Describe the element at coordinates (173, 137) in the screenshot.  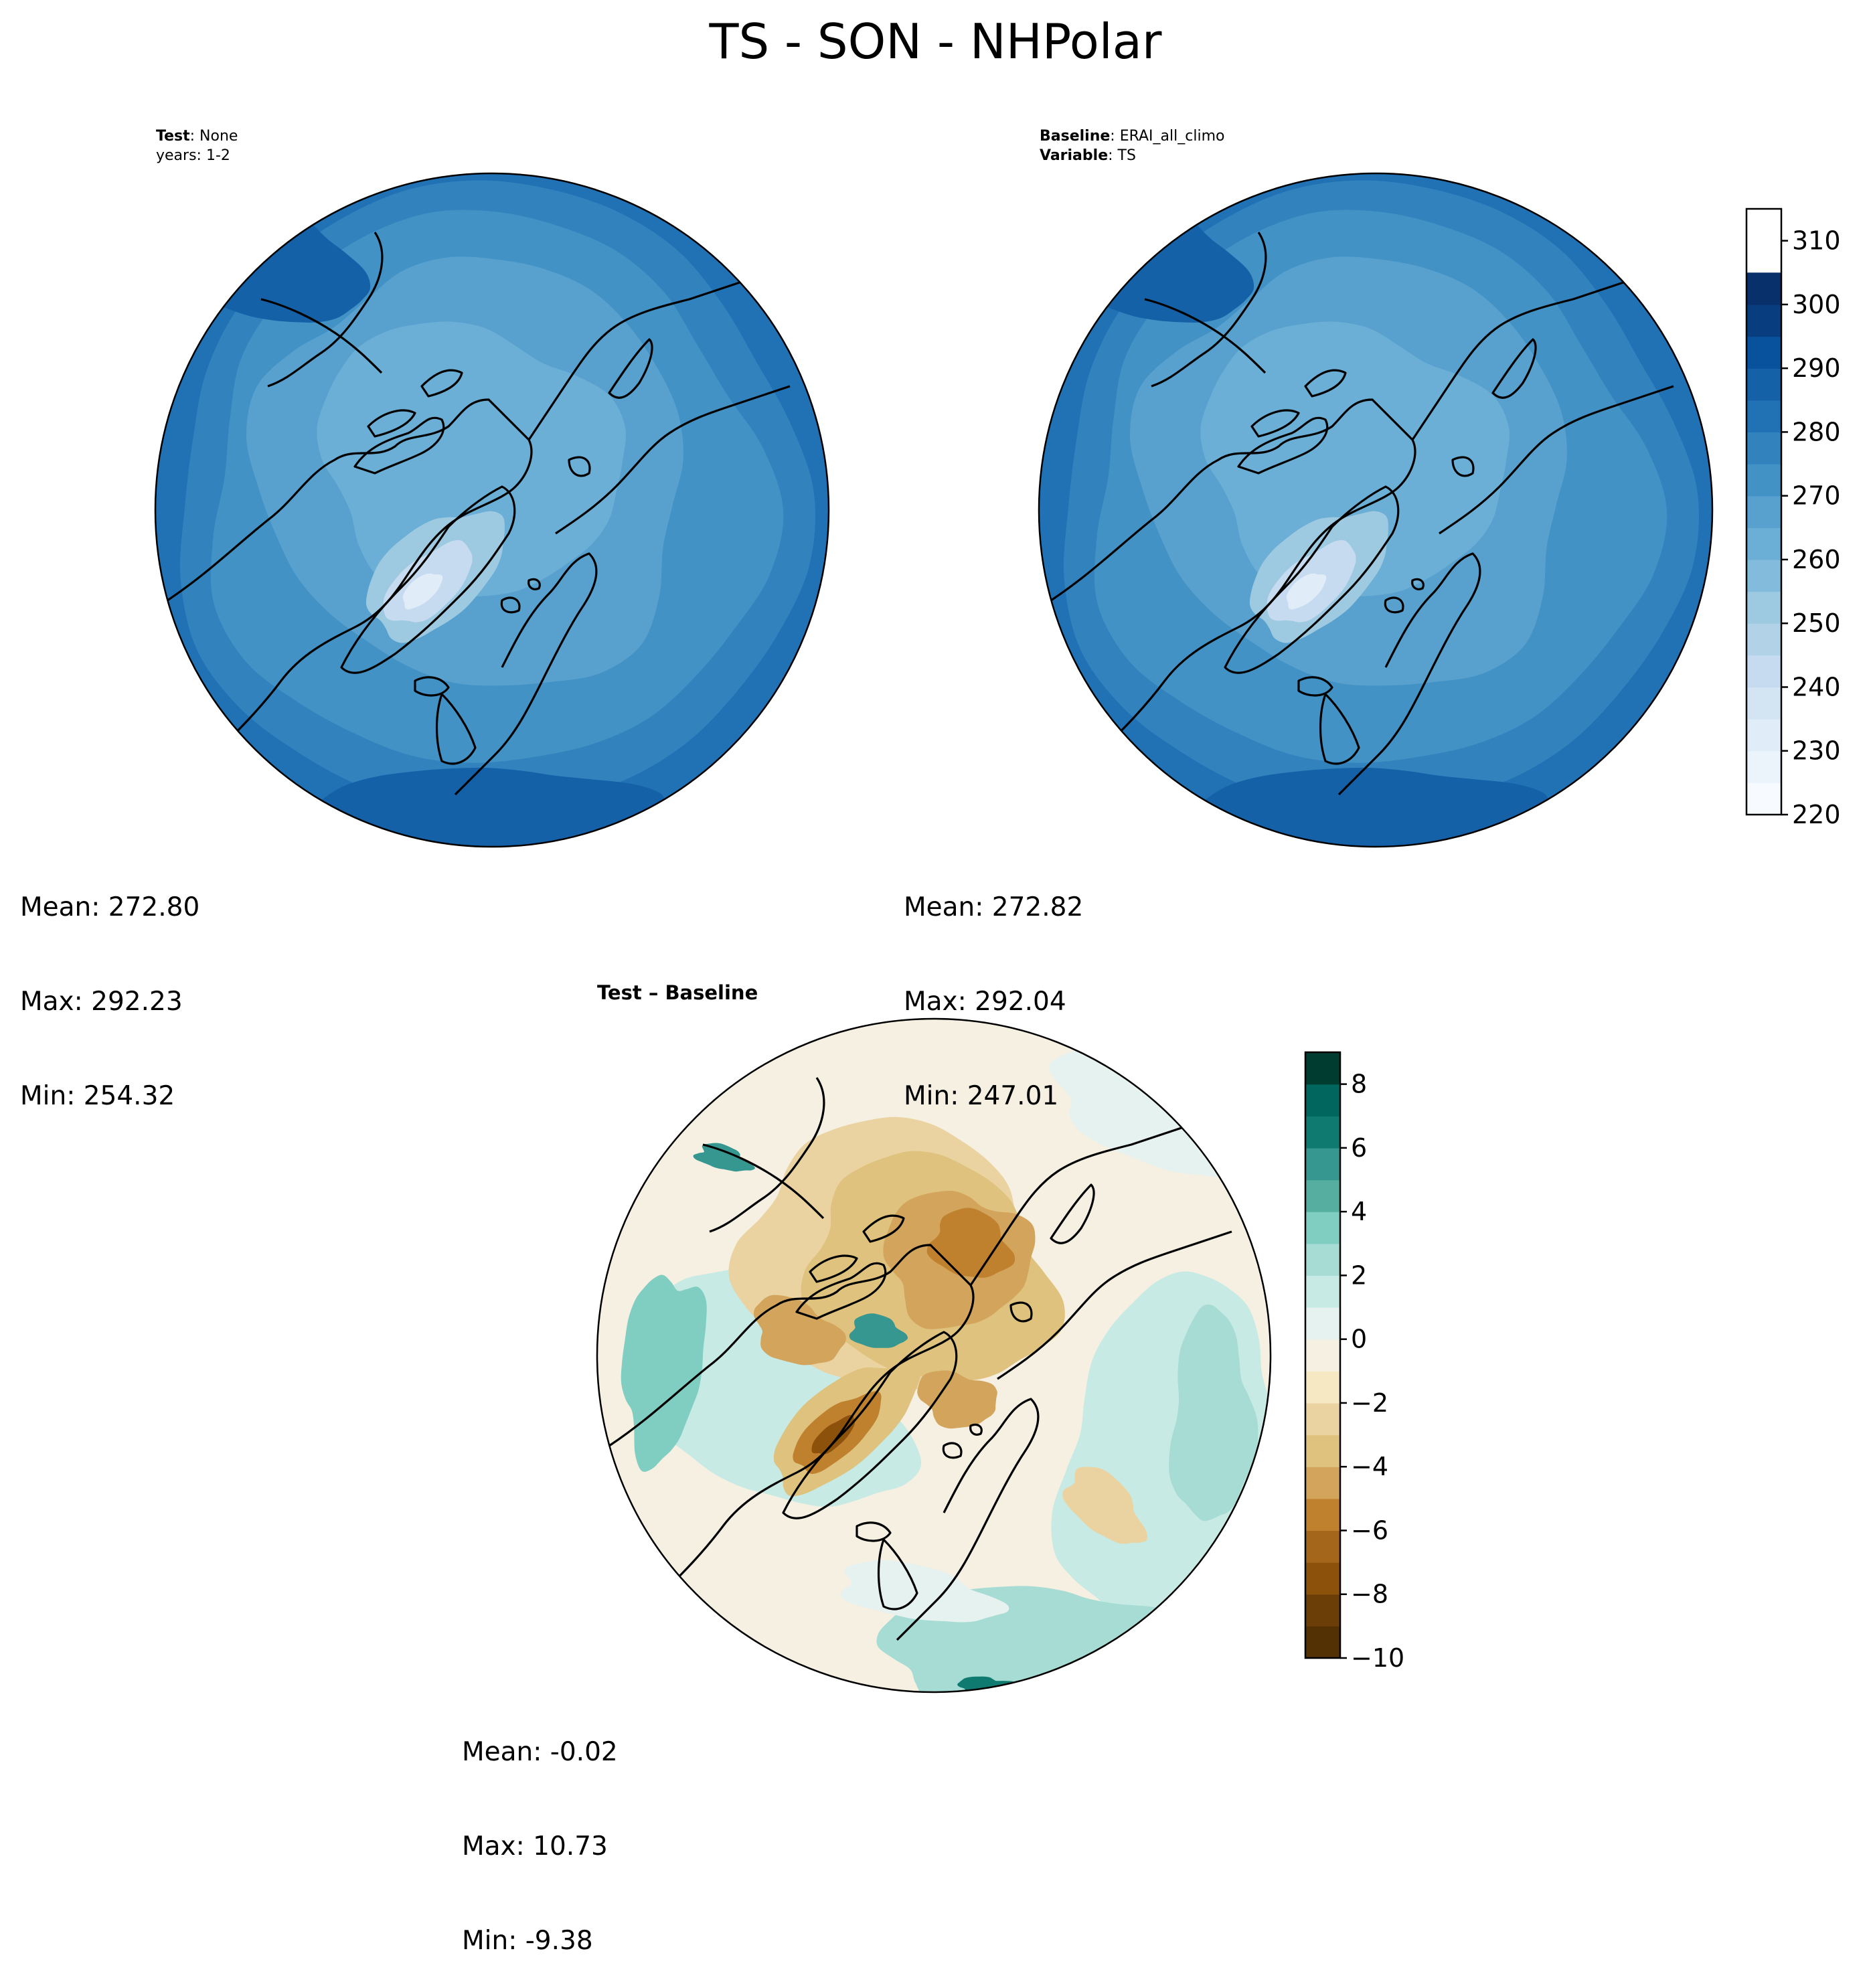
I see `test-label: Test` at that location.